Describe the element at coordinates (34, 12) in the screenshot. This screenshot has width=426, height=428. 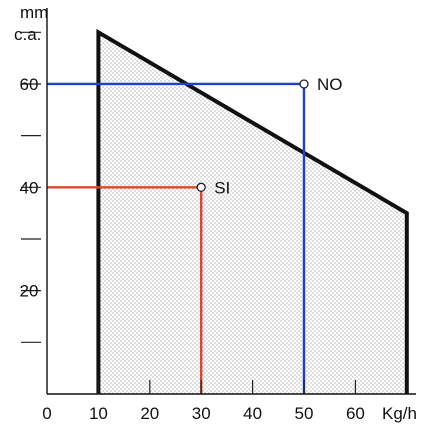
I see `y-axis-unit-mm: mm` at that location.